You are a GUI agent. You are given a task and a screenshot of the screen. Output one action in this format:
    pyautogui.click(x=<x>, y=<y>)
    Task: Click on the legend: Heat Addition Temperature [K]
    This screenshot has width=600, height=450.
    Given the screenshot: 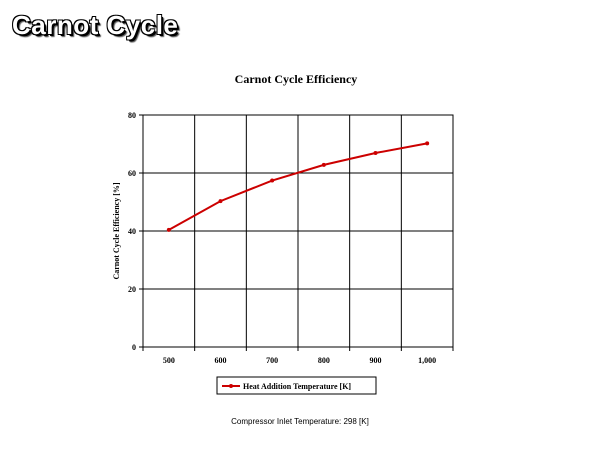 What is the action you would take?
    pyautogui.click(x=296, y=385)
    